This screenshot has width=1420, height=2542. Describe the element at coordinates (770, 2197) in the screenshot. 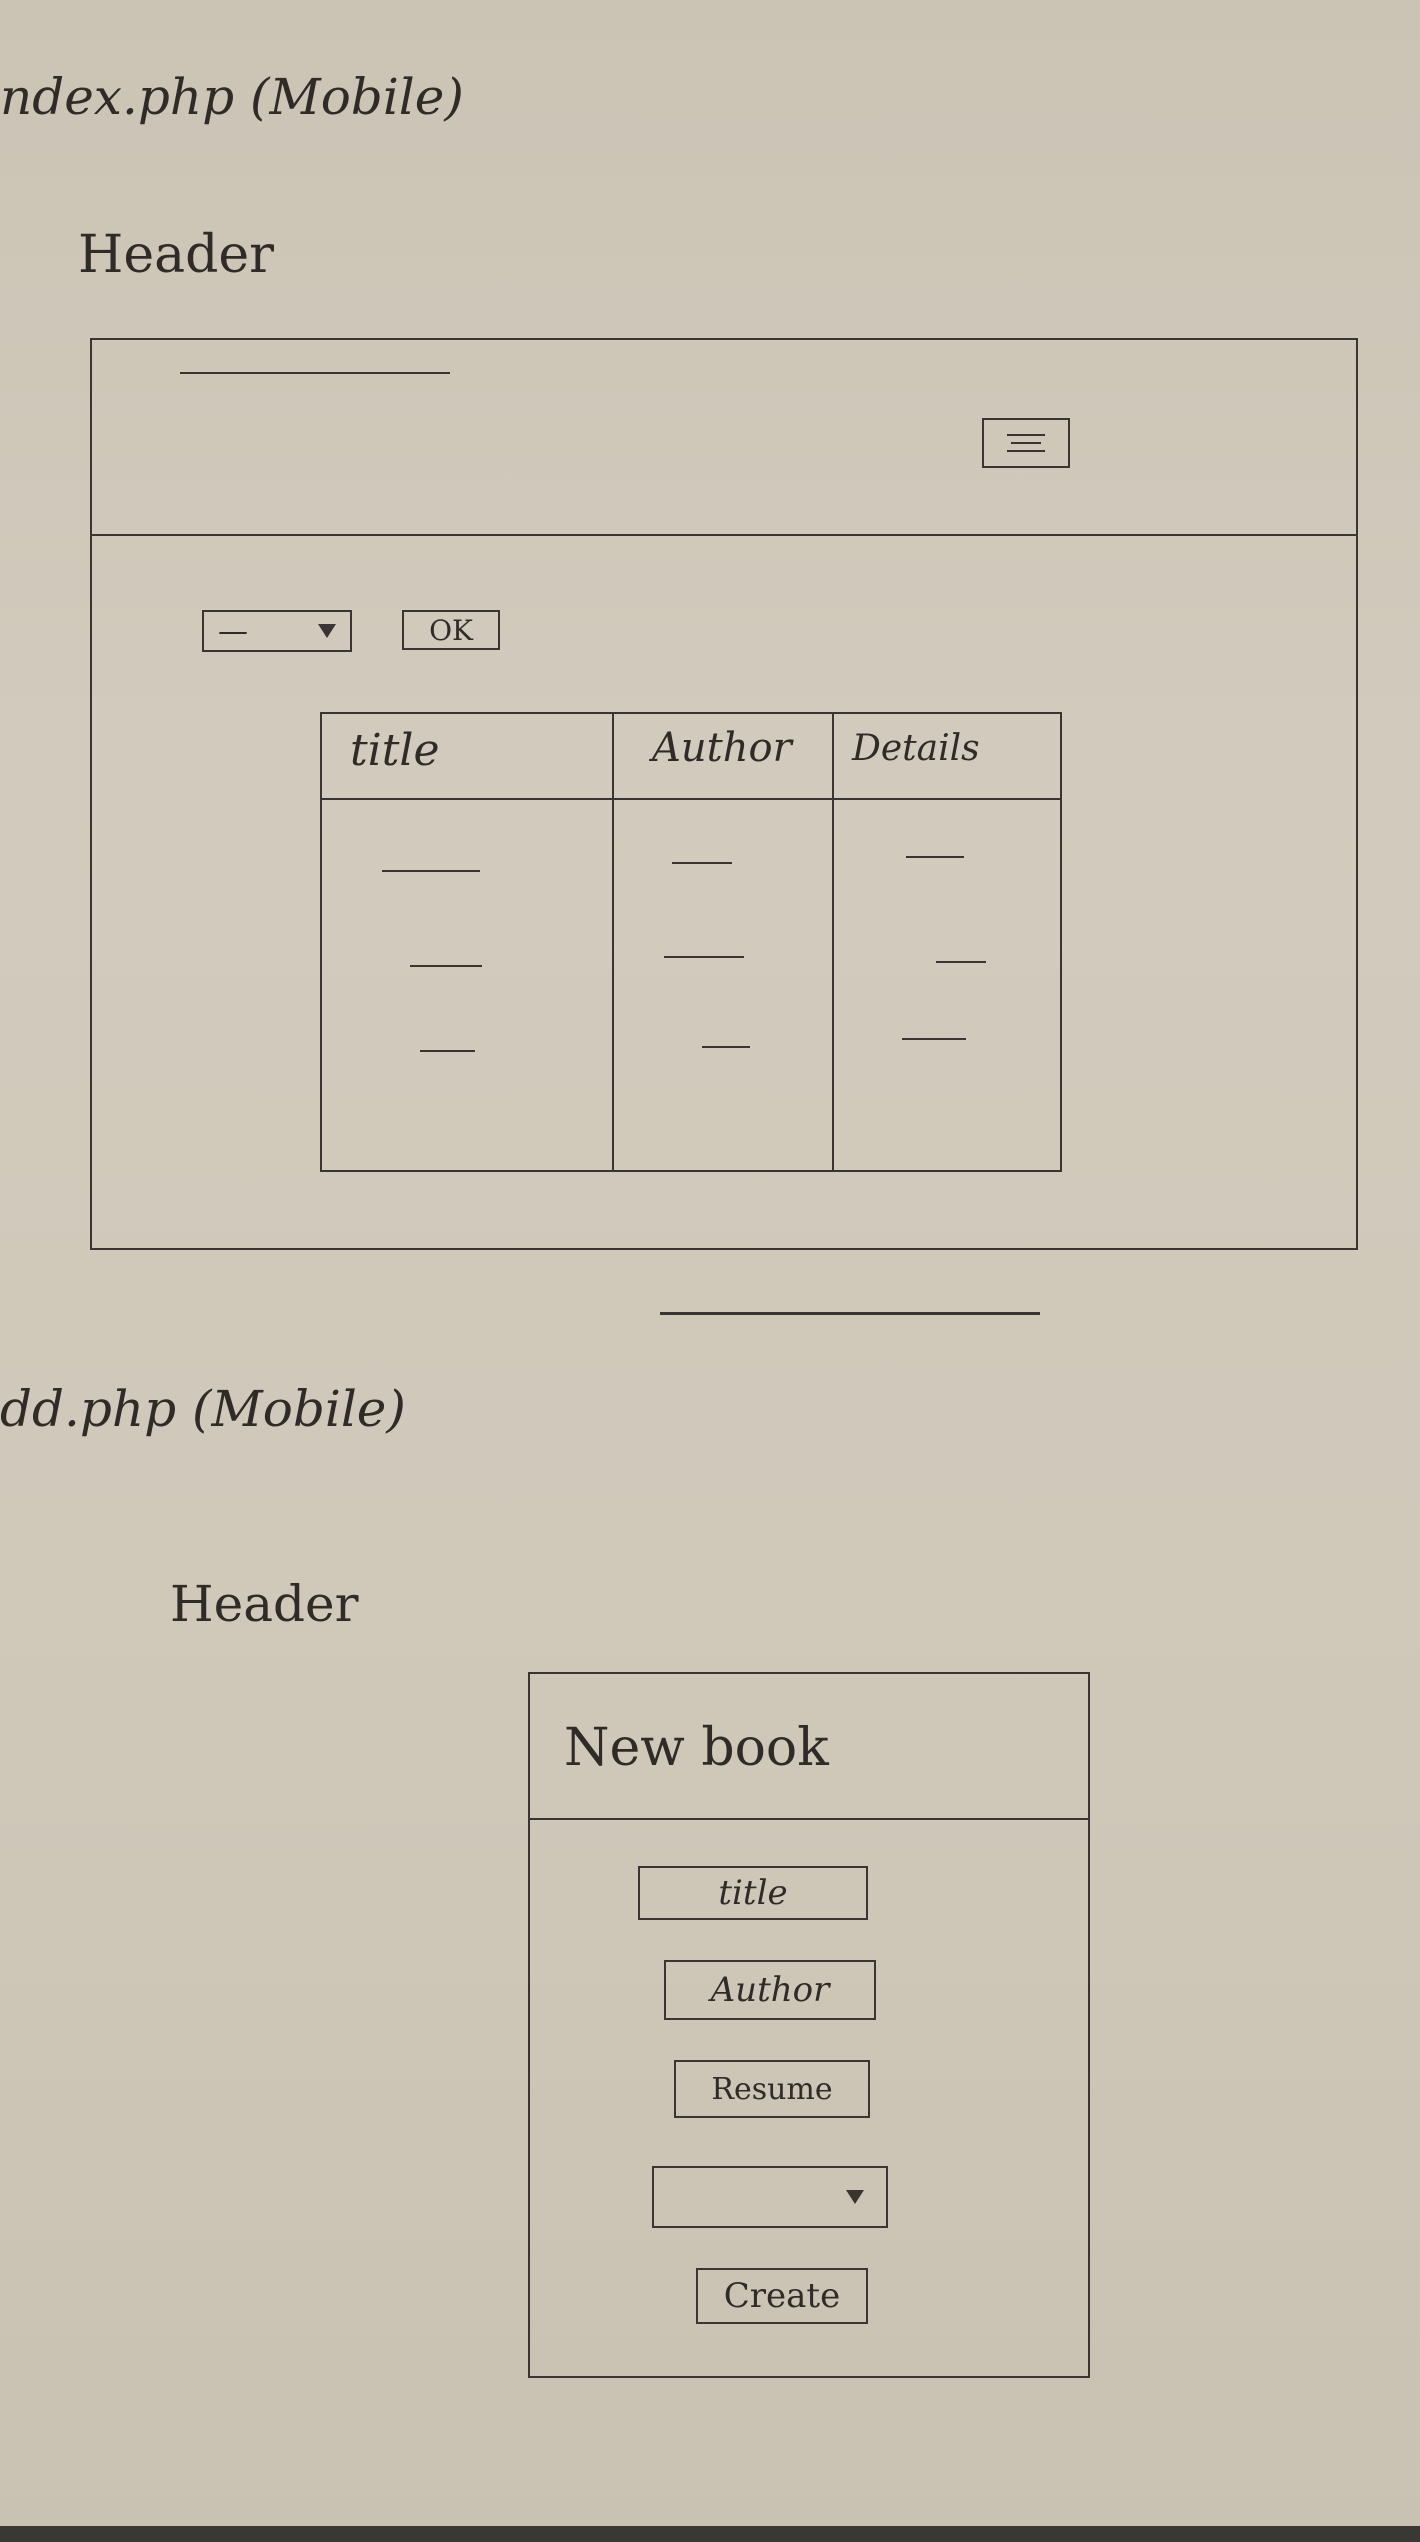

I see `category-select` at that location.